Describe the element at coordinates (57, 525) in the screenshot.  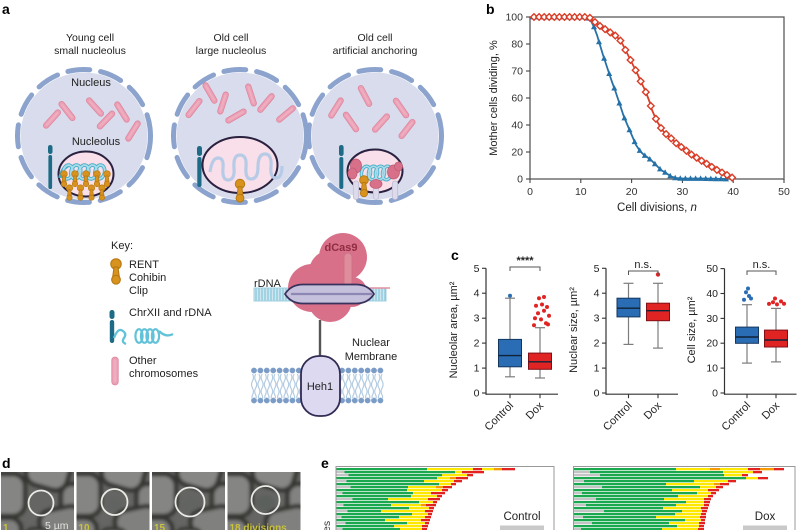
I see `svg-text: 5 µm` at that location.